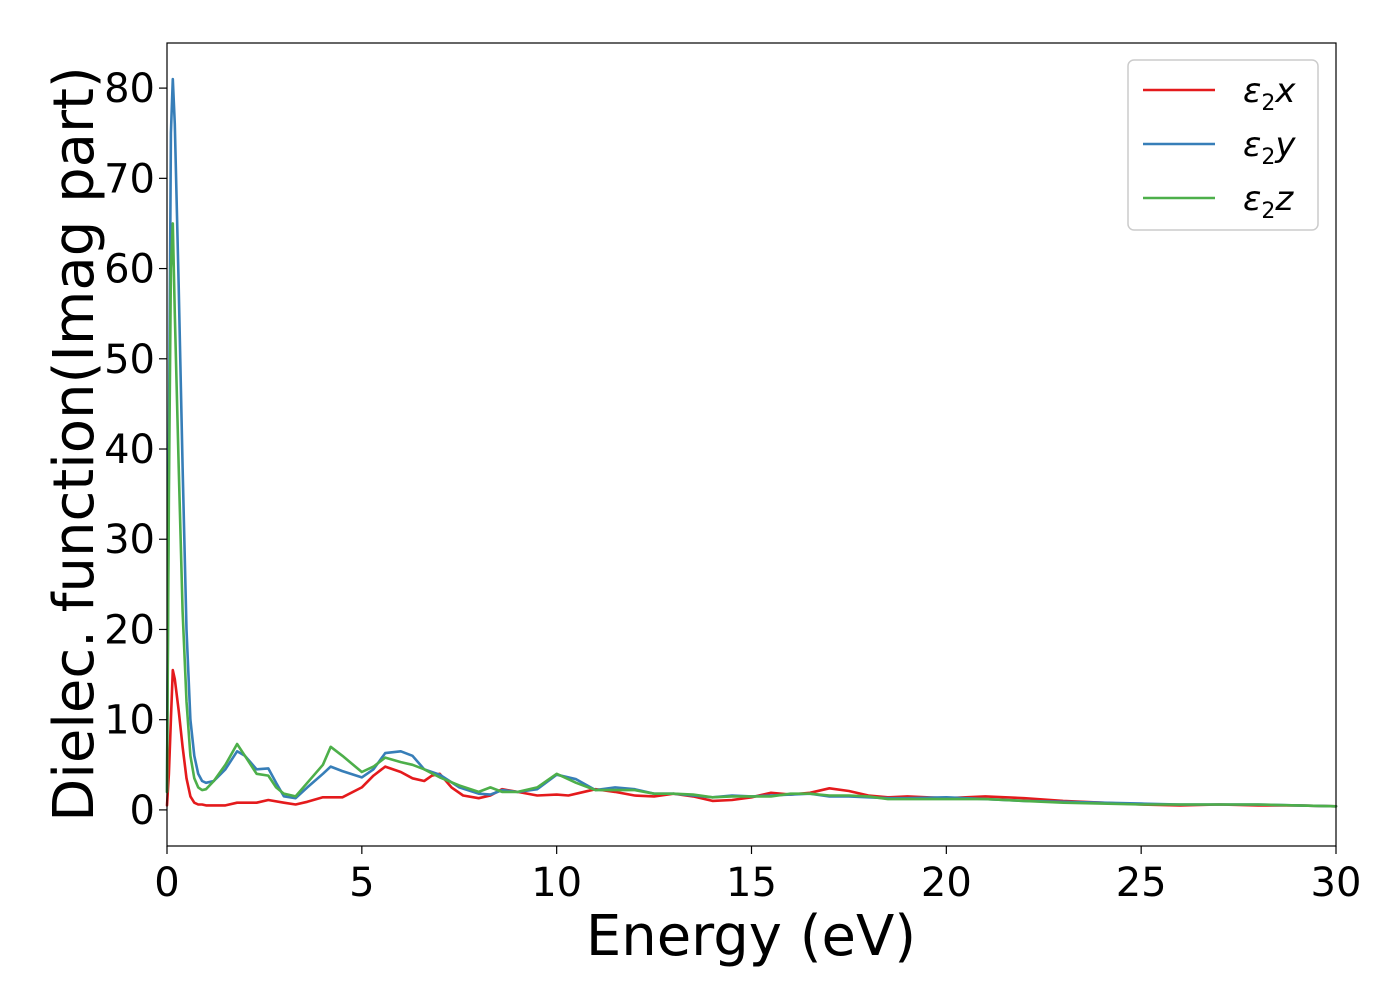 This screenshot has width=1400, height=1005. I want to click on y-tick-label: 20, so click(129, 630).